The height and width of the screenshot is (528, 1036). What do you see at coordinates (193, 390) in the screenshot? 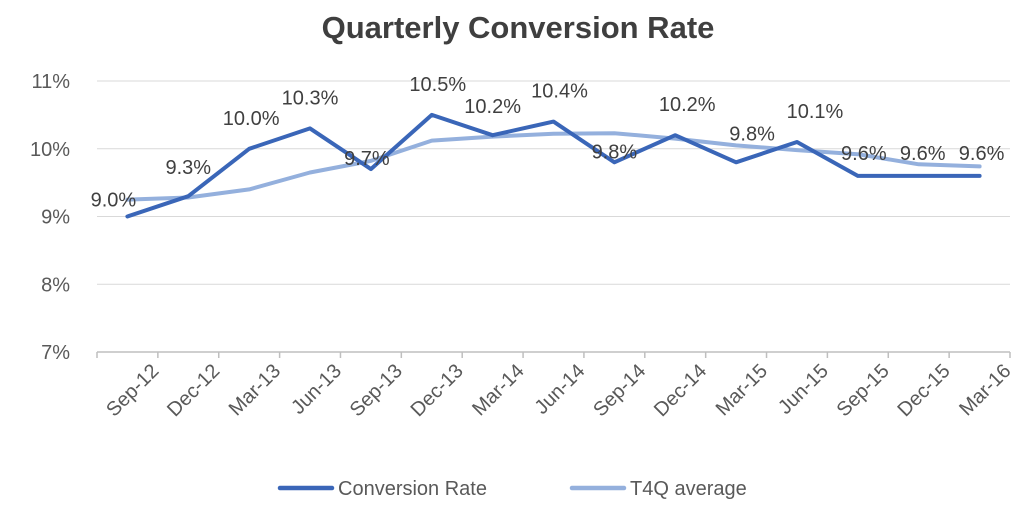
I see `x-tick-label: Dec-12` at bounding box center [193, 390].